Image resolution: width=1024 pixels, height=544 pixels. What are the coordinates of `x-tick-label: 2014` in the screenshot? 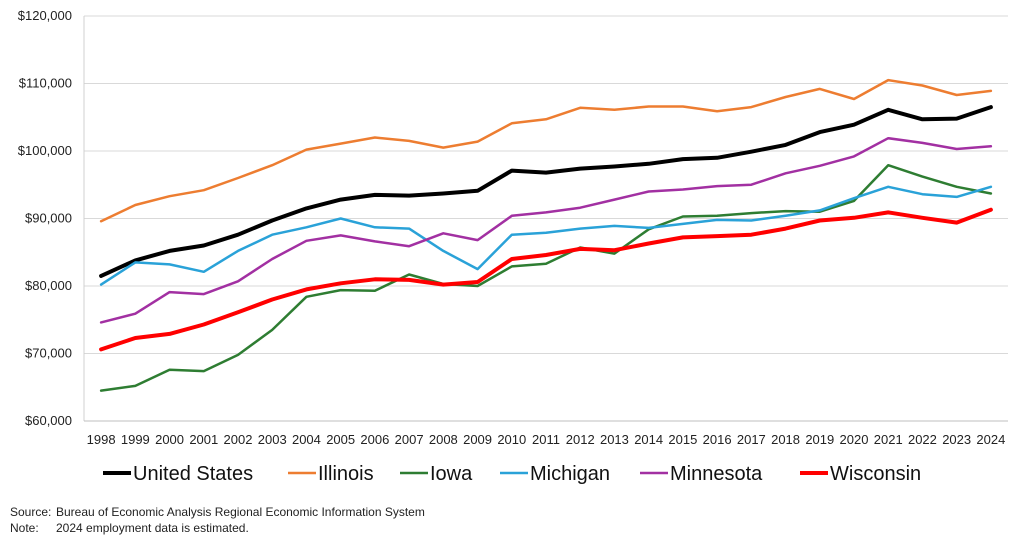 It's located at (648, 439).